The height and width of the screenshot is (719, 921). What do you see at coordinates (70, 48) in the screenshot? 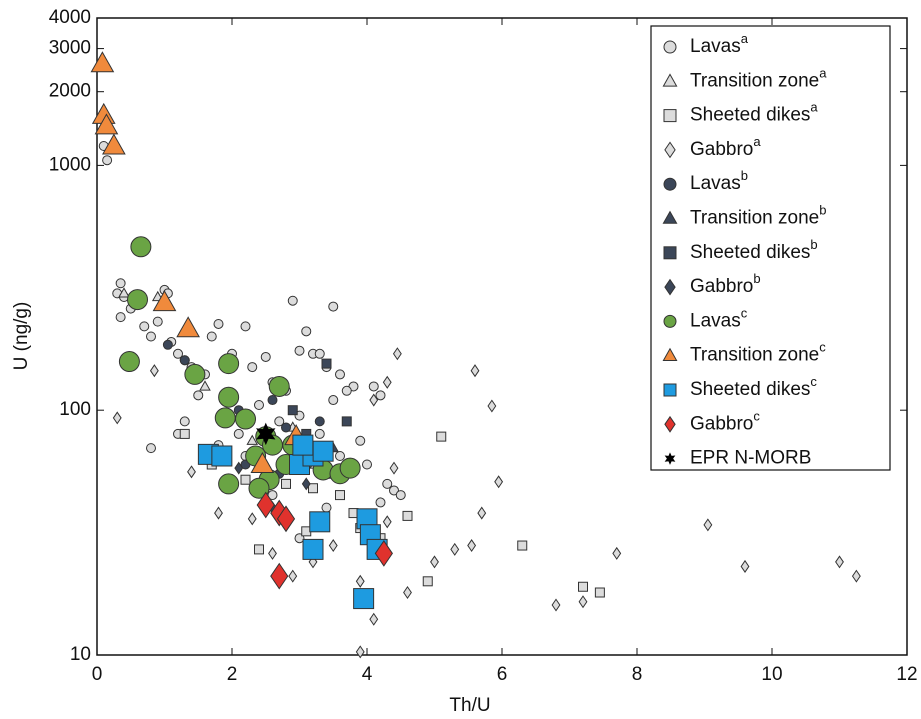
I see `y-tick-label: 3000` at bounding box center [70, 48].